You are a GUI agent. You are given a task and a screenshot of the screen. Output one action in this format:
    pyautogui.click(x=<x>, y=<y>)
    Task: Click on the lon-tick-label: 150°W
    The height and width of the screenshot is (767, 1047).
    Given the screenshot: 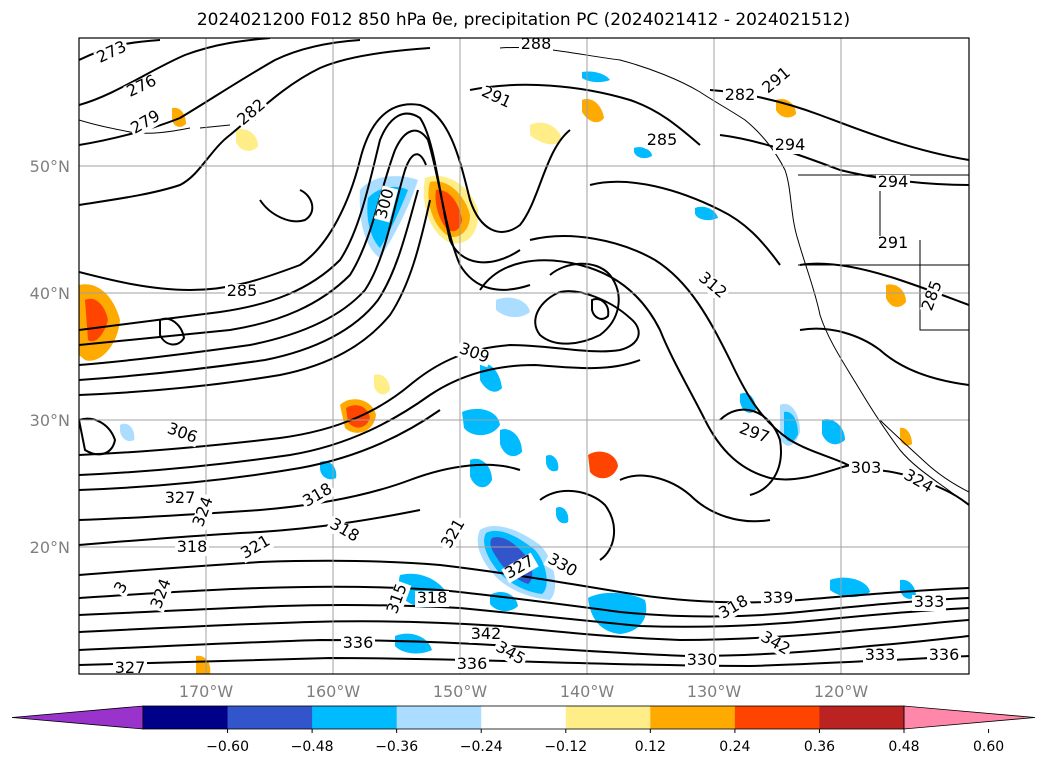 What is the action you would take?
    pyautogui.click(x=460, y=691)
    